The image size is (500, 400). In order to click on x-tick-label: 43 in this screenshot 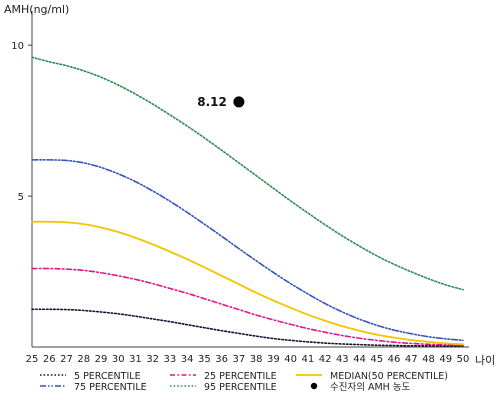, I will do `click(342, 359)`.